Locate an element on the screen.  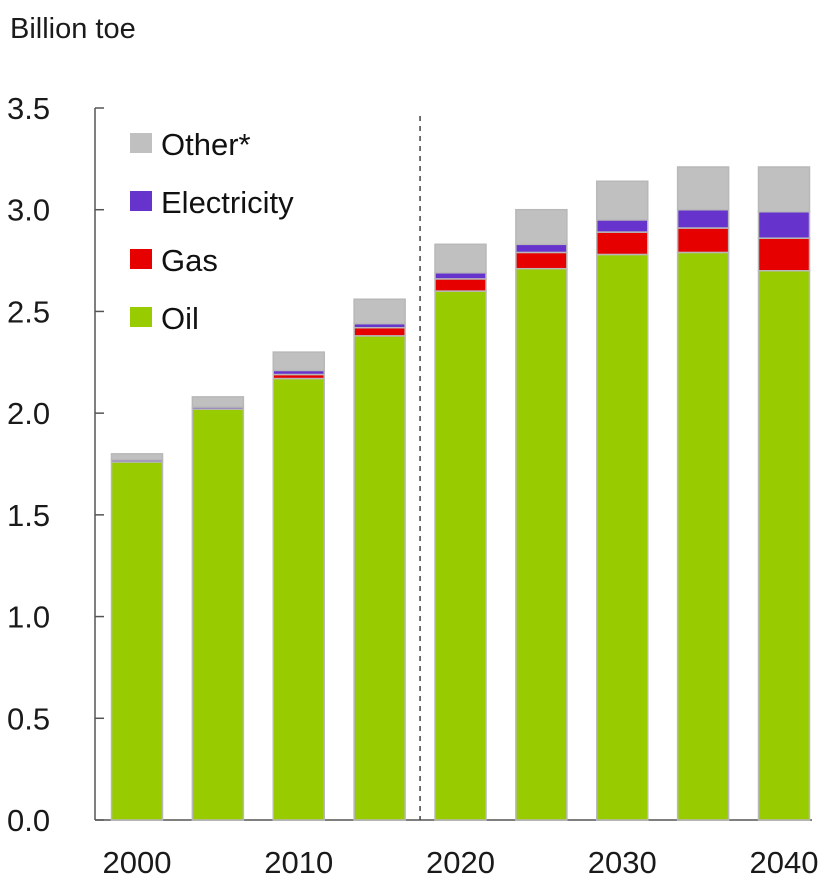
x-tick-label: 2020 is located at coordinates (460, 862).